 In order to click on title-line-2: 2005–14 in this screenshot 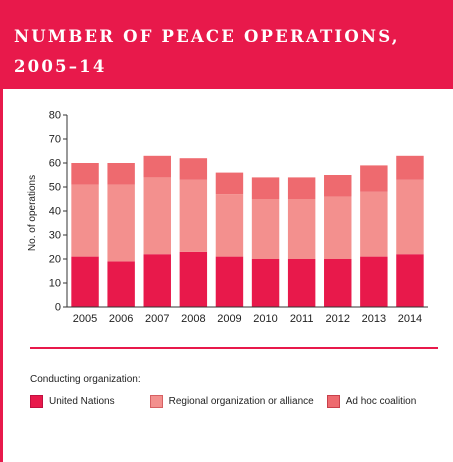, I will do `click(60, 66)`.